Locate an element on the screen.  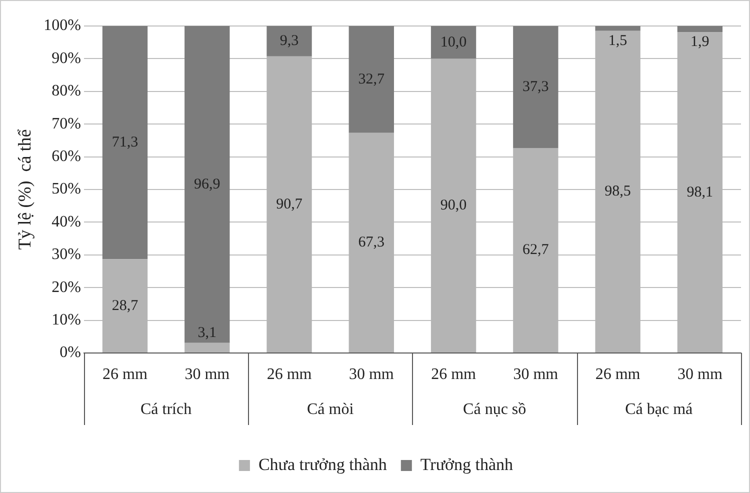
data-label: 1,5 is located at coordinates (618, 40).